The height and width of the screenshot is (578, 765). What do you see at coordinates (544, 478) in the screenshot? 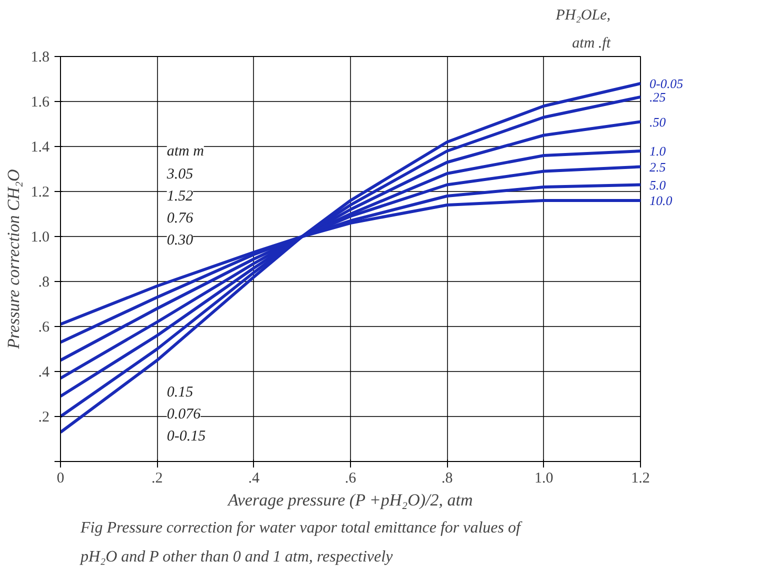
I see `x-tick-label: 1.0` at bounding box center [544, 478].